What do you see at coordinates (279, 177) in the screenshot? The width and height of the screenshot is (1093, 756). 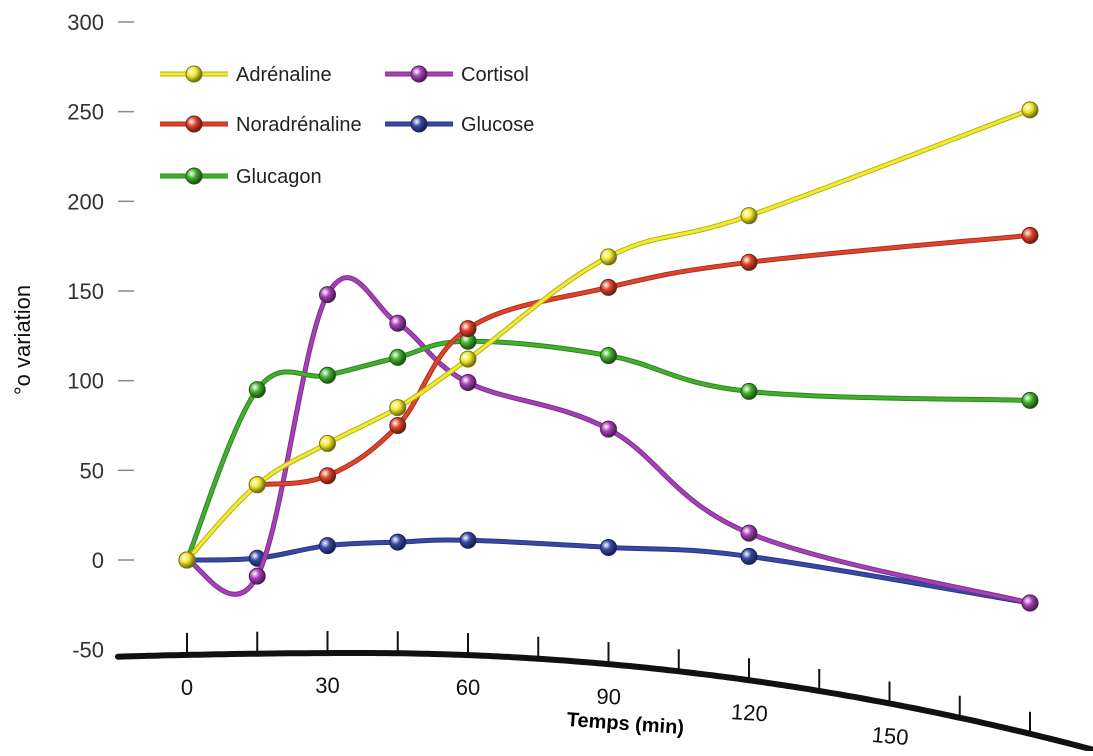 I see `legend-label: Glucagon` at bounding box center [279, 177].